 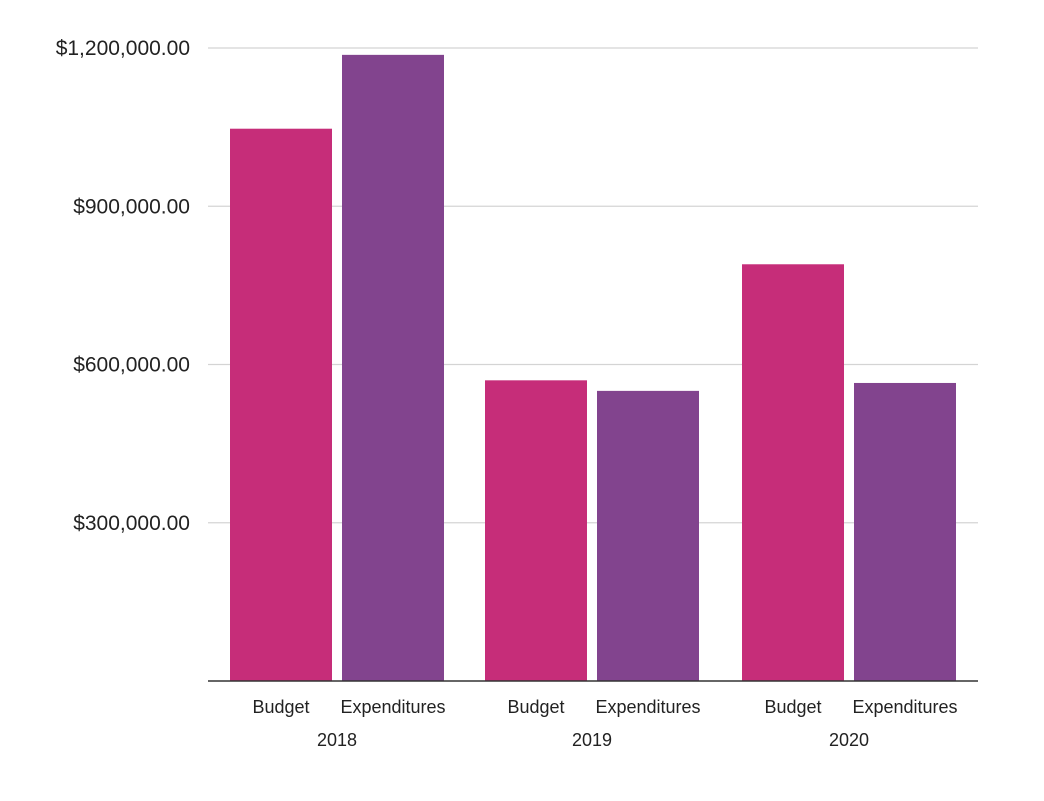 I want to click on bar-2018-expenditures, so click(x=393, y=368).